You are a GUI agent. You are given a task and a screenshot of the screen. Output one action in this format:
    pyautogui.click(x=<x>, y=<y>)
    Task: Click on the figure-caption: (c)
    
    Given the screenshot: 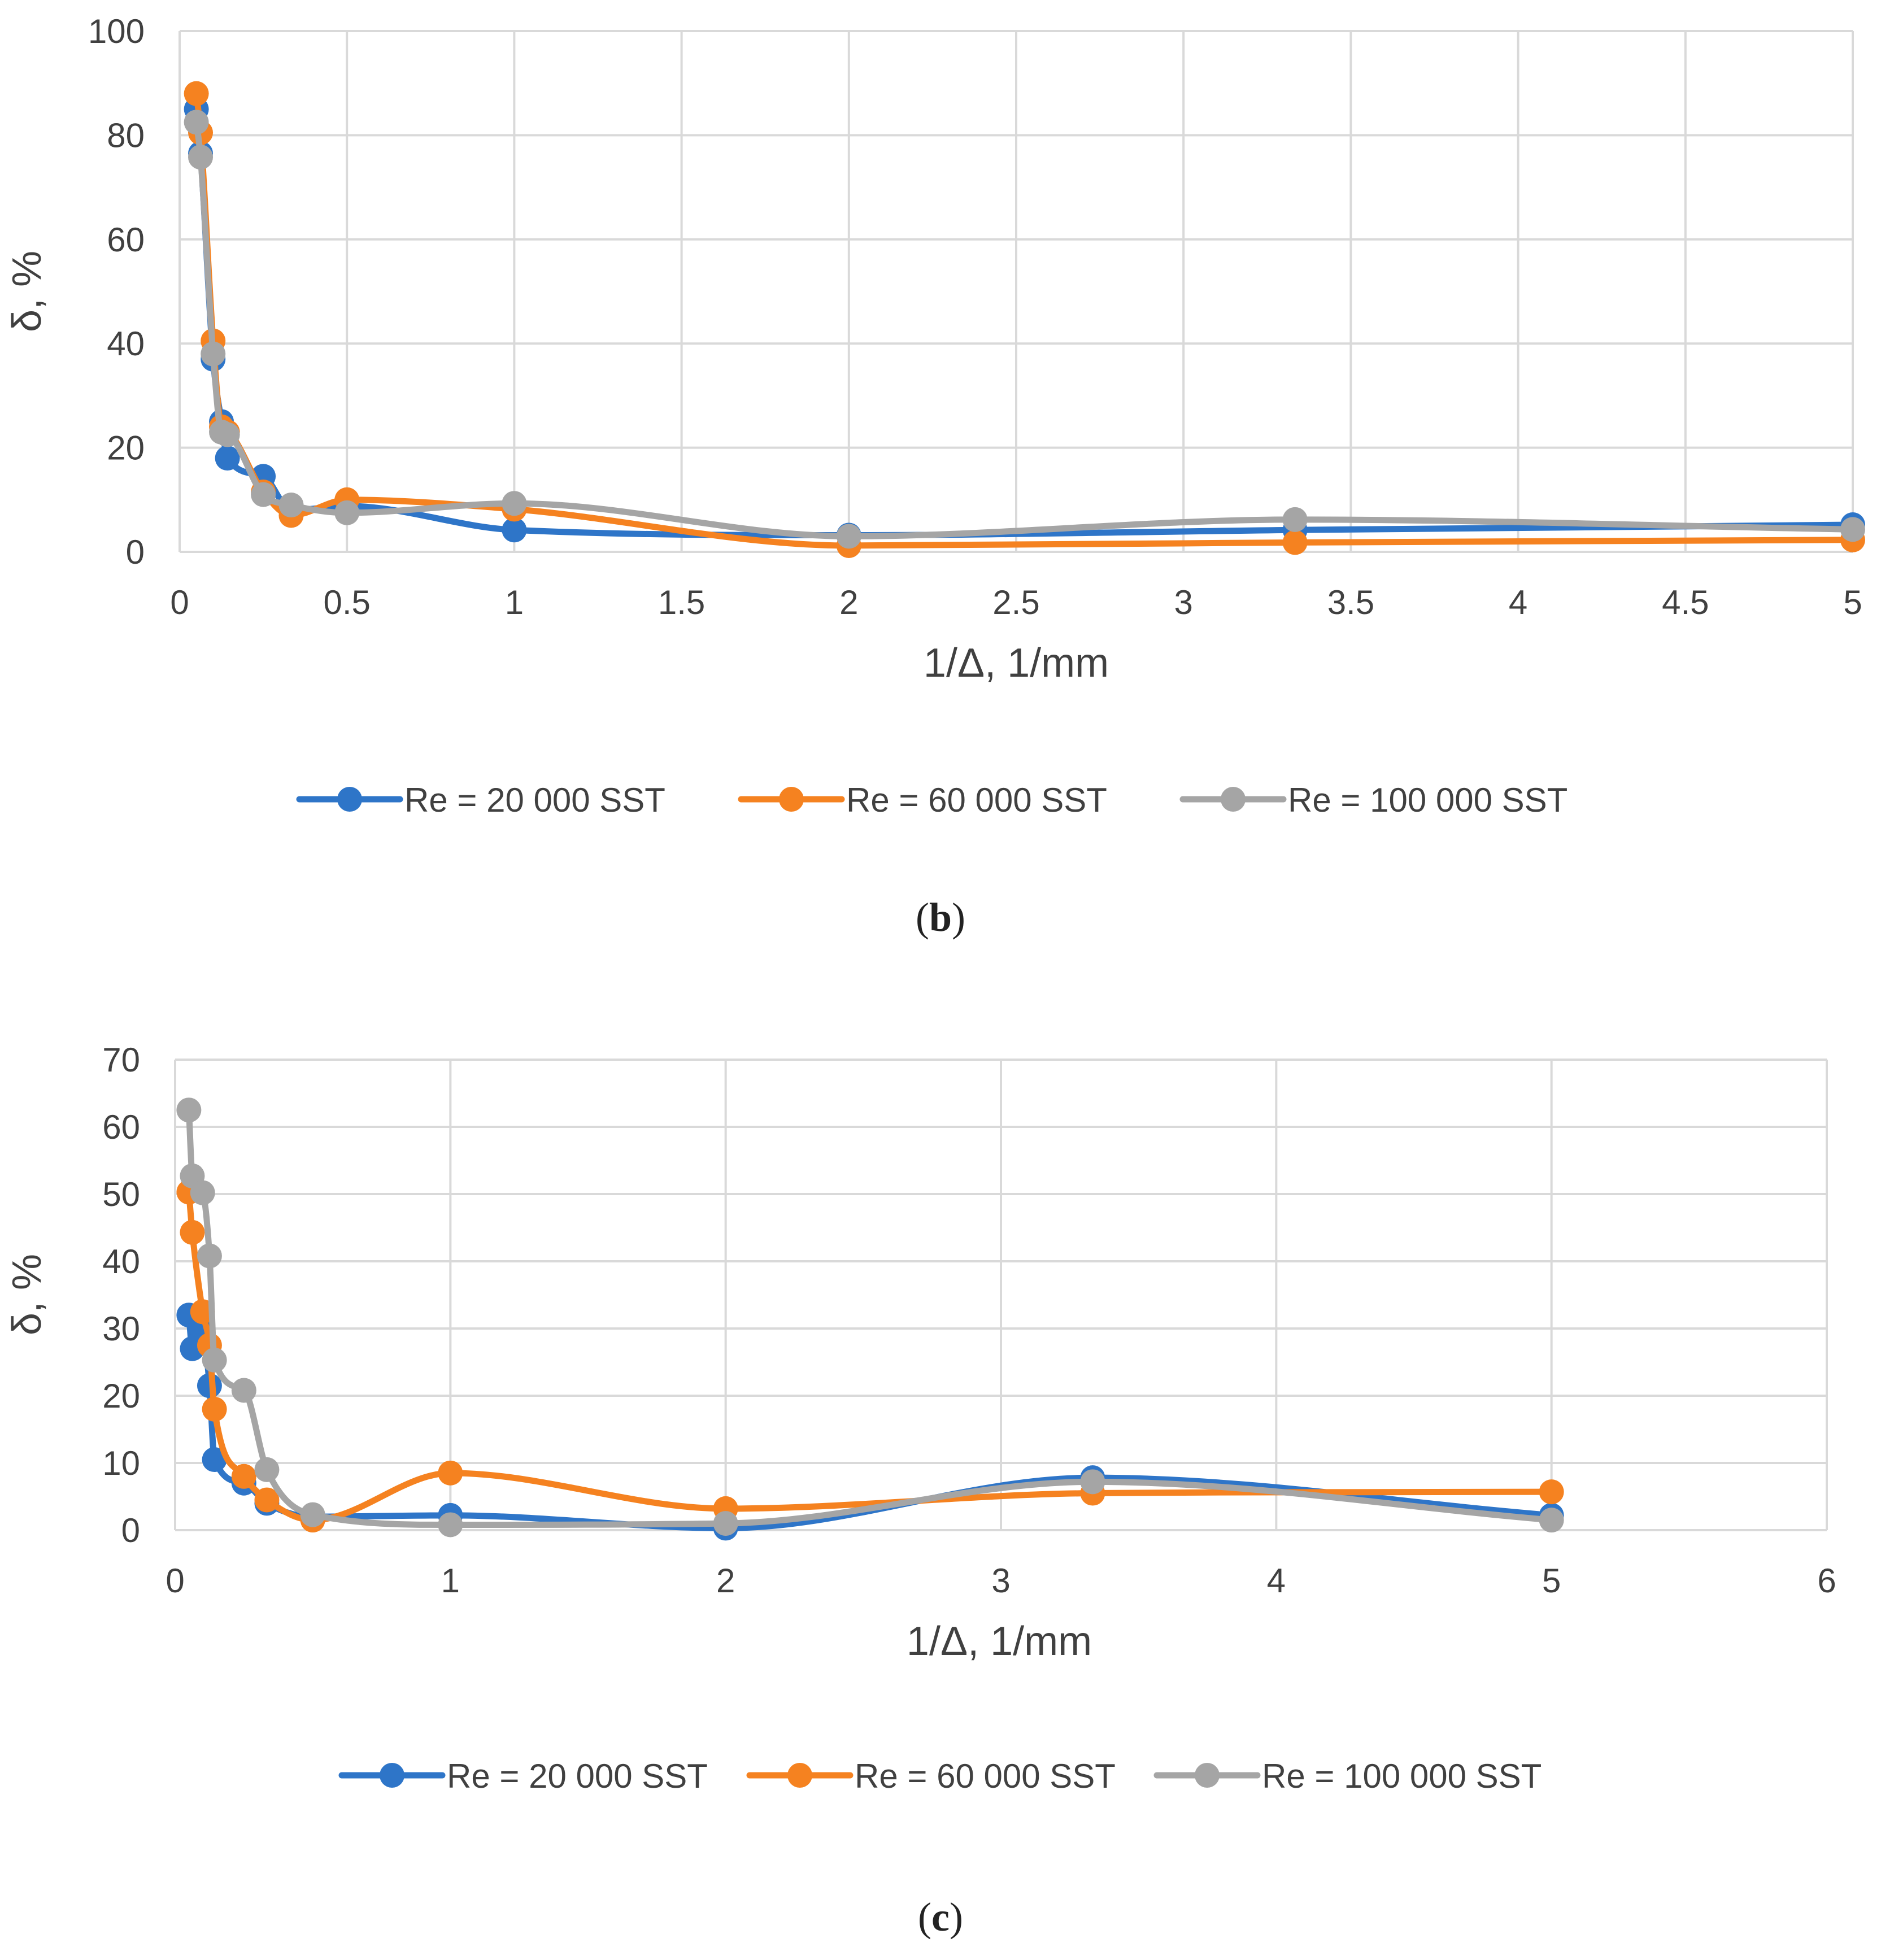 What is the action you would take?
    pyautogui.click(x=940, y=1917)
    